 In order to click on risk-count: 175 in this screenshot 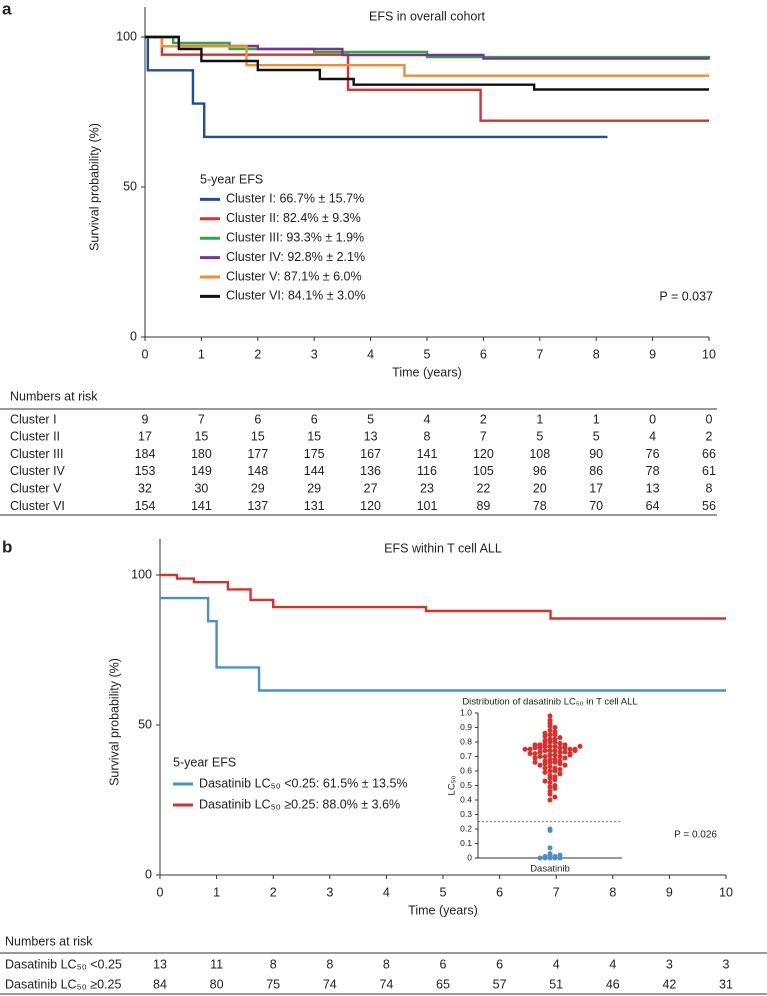, I will do `click(314, 454)`.